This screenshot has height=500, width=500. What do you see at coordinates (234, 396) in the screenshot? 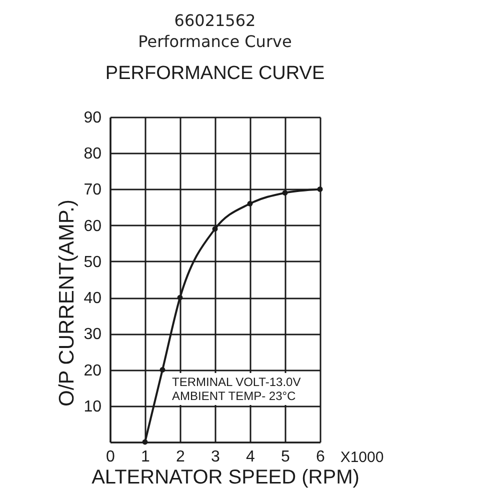
I see `annotation: AMBIENT TEMP- 23°C` at bounding box center [234, 396].